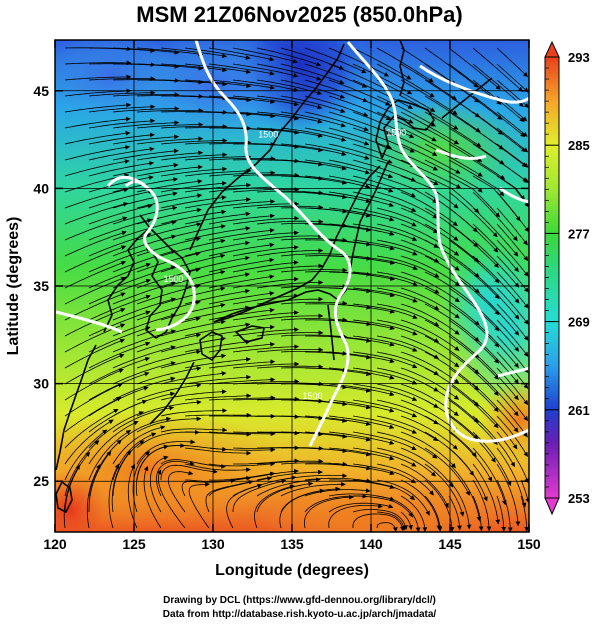 This screenshot has height=625, width=599. I want to click on y-tick-label: 30, so click(41, 384).